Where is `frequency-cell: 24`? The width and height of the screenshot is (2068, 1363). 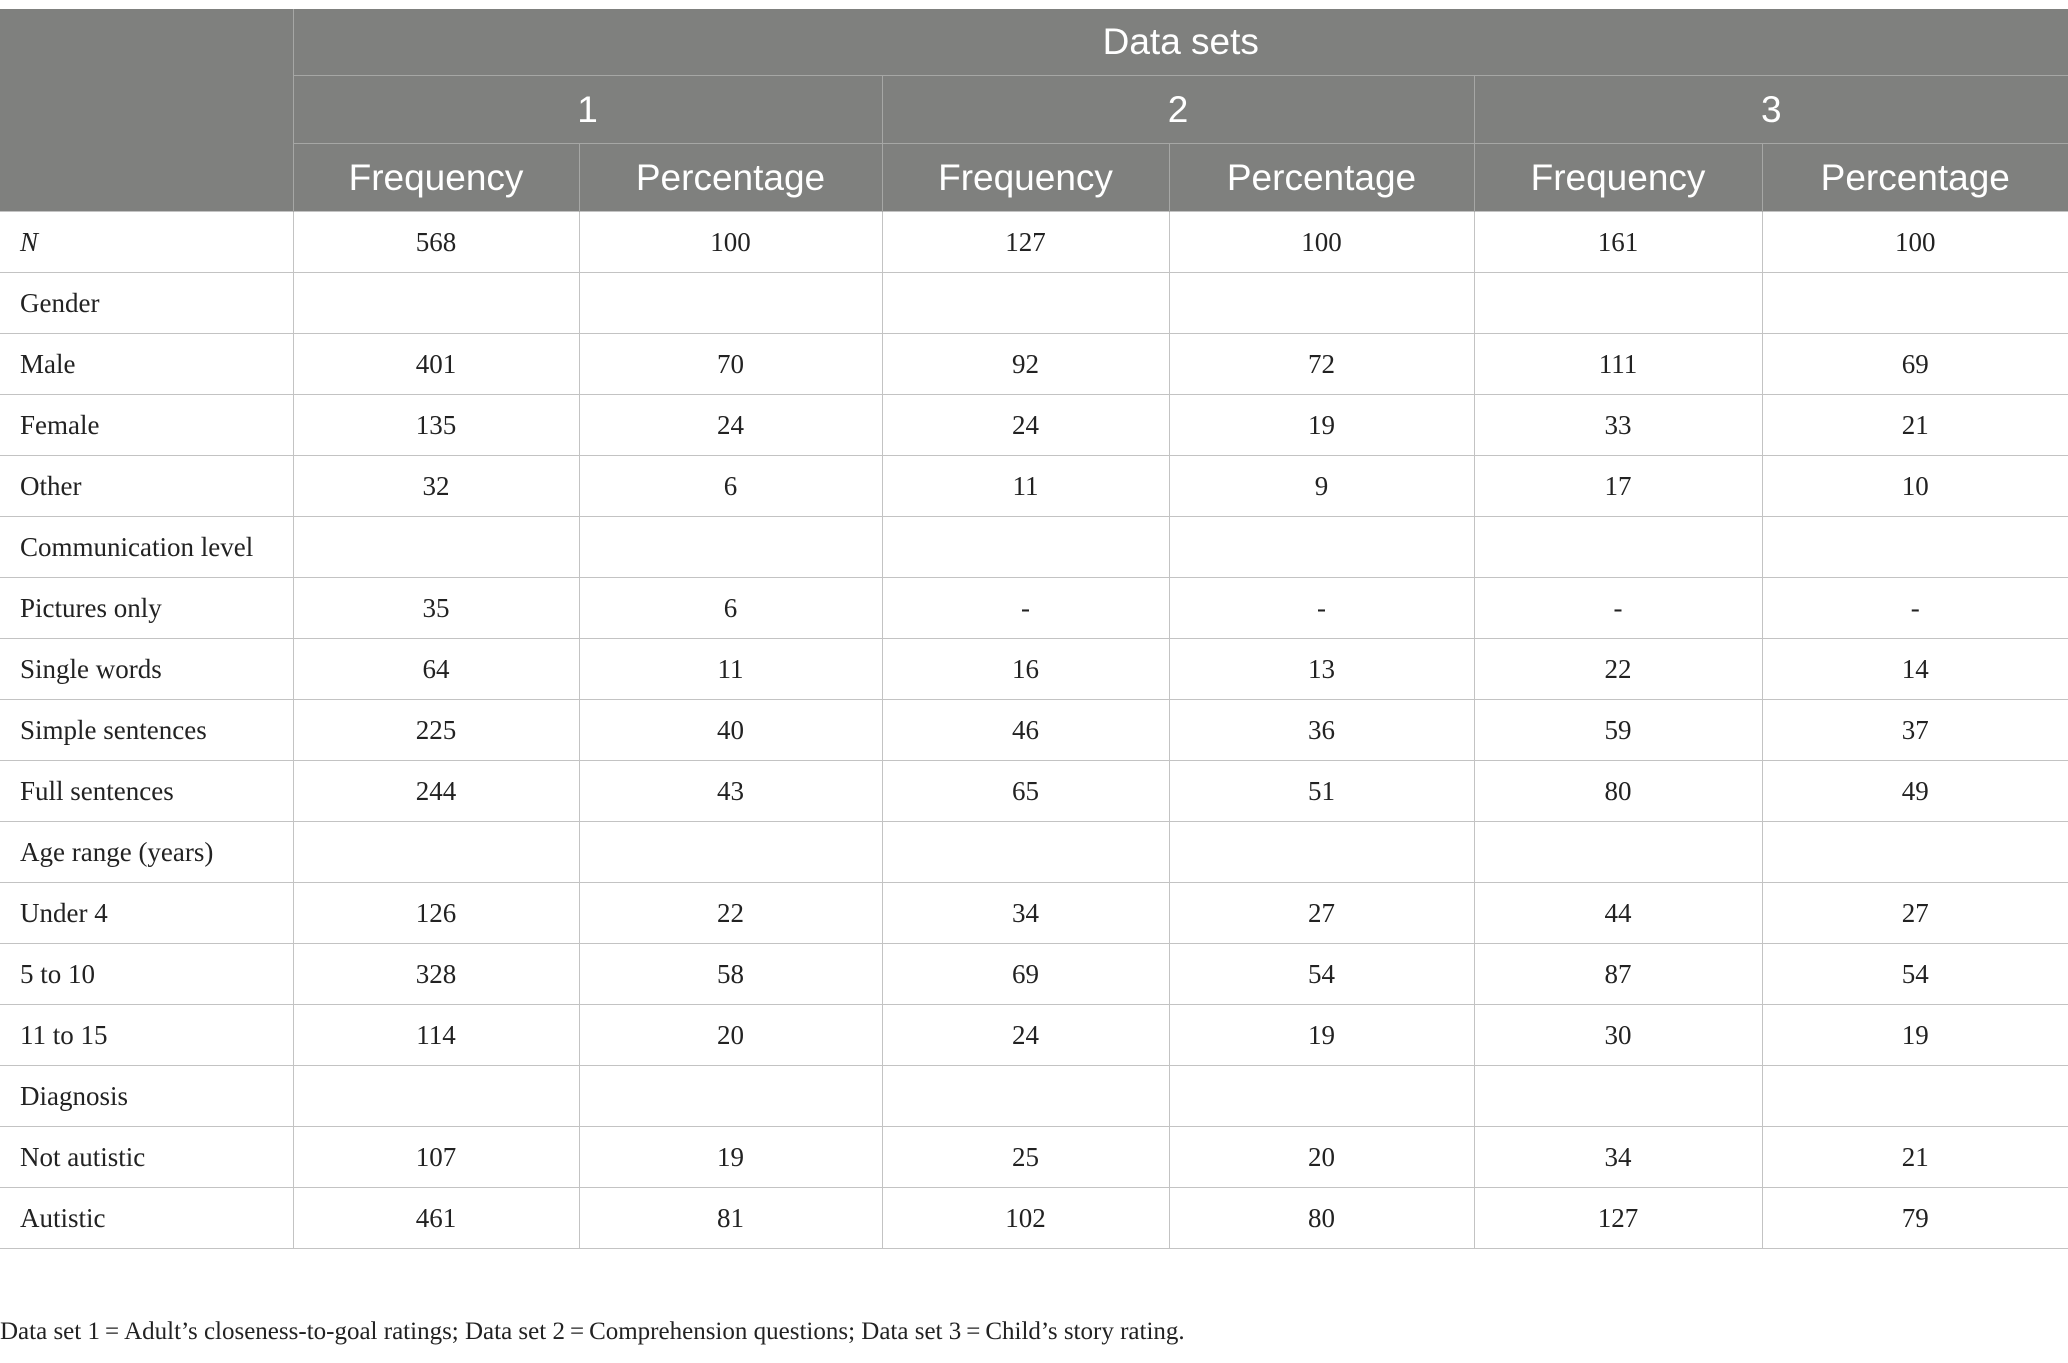
frequency-cell: 24 is located at coordinates (1025, 1035).